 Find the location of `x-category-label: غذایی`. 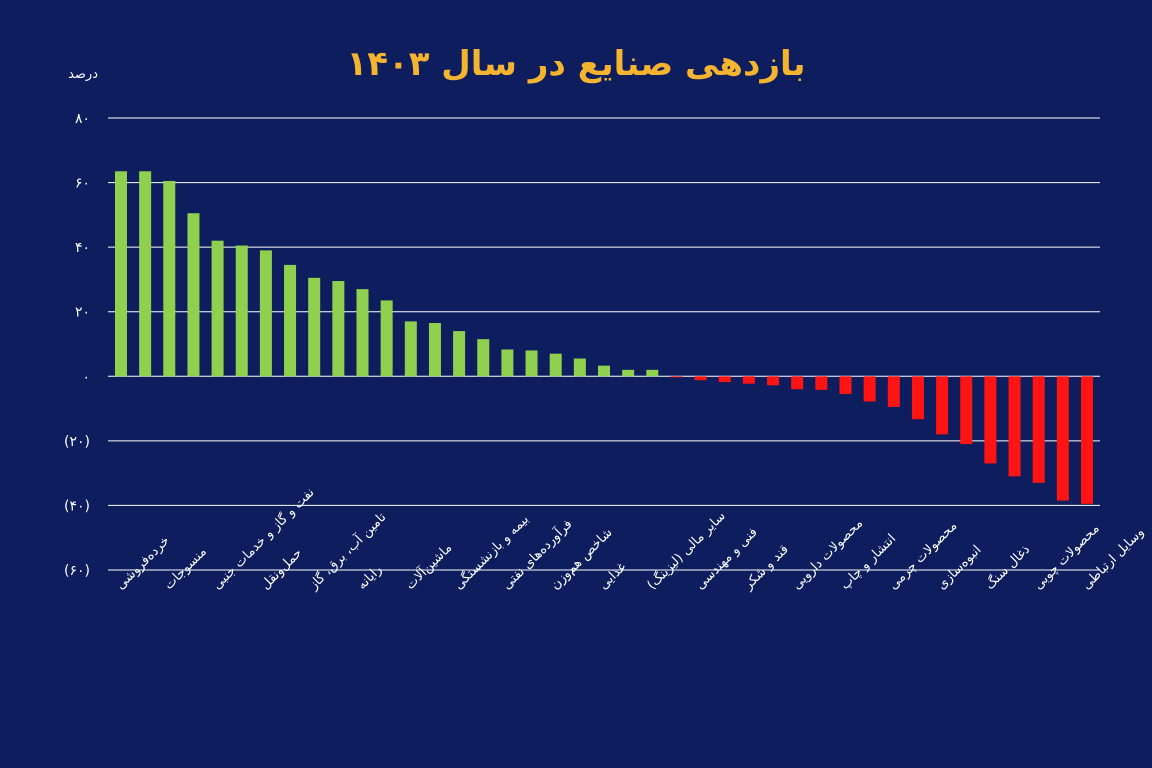

x-category-label: غذایی is located at coordinates (612, 576).